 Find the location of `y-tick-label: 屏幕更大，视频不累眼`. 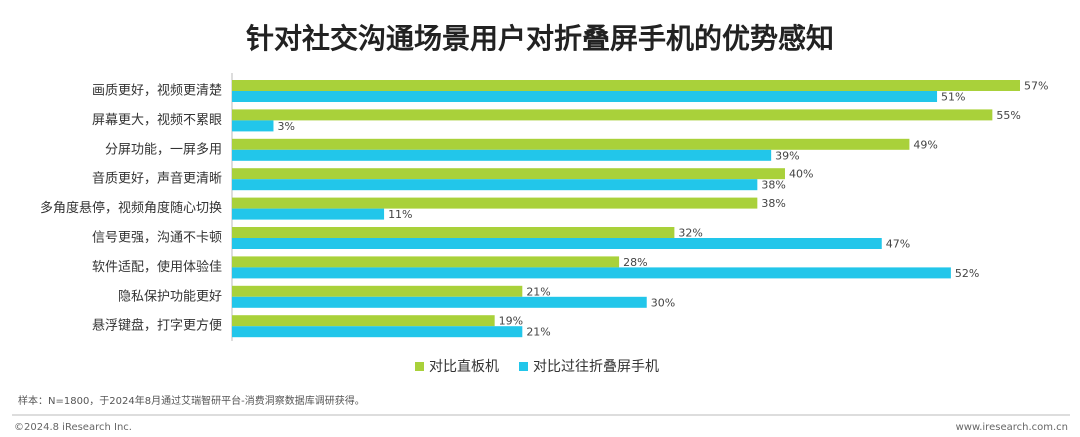

y-tick-label: 屏幕更大，视频不累眼 is located at coordinates (157, 120).